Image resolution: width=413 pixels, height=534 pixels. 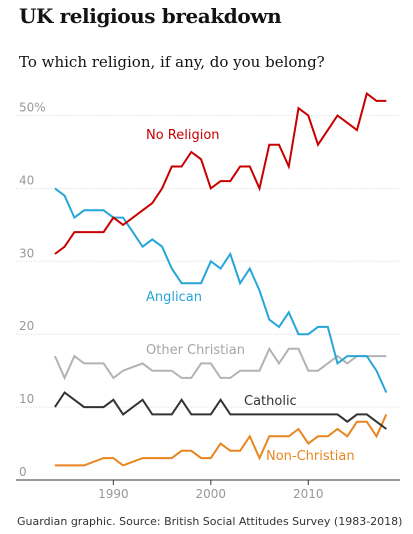 I want to click on series-line-non-christian, so click(x=221, y=440).